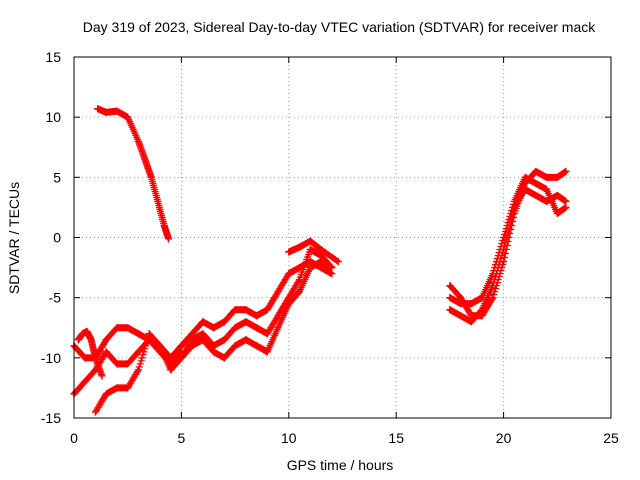 The height and width of the screenshot is (480, 640). What do you see at coordinates (14, 238) in the screenshot?
I see `y-axis-label: SDTVAR / TECUs` at bounding box center [14, 238].